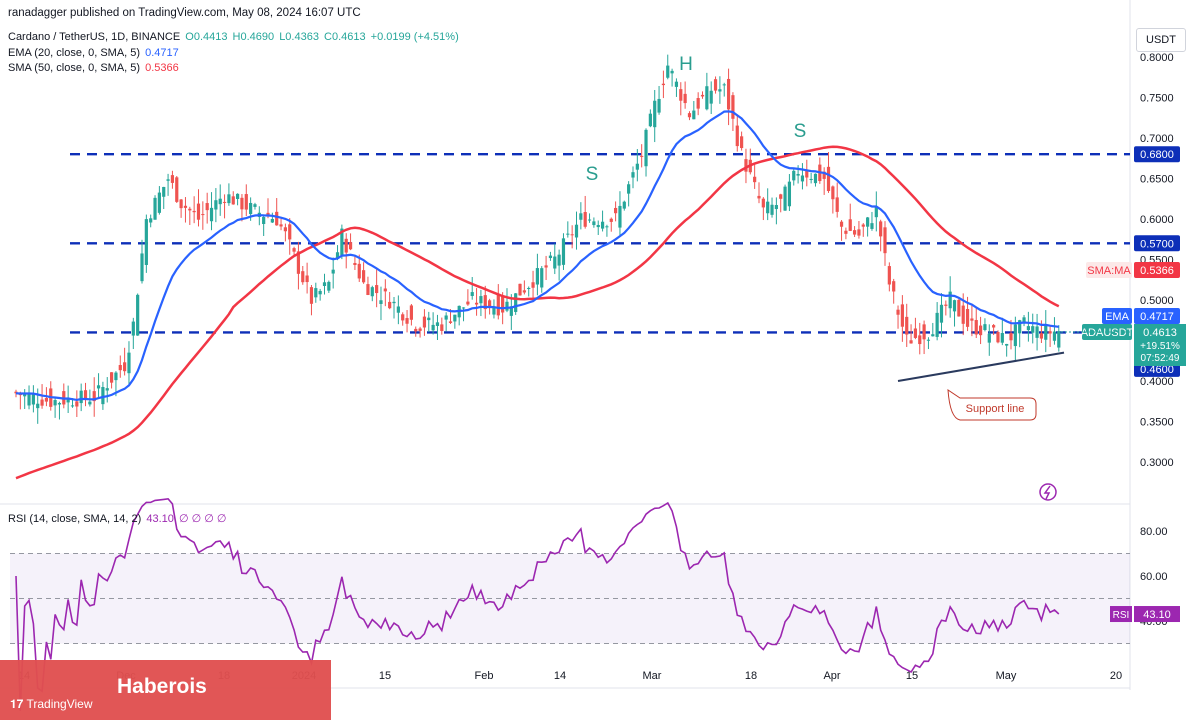 This screenshot has height=720, width=1200. Describe the element at coordinates (162, 53) in the screenshot. I see `ema-legend-value: 0.4717` at that location.